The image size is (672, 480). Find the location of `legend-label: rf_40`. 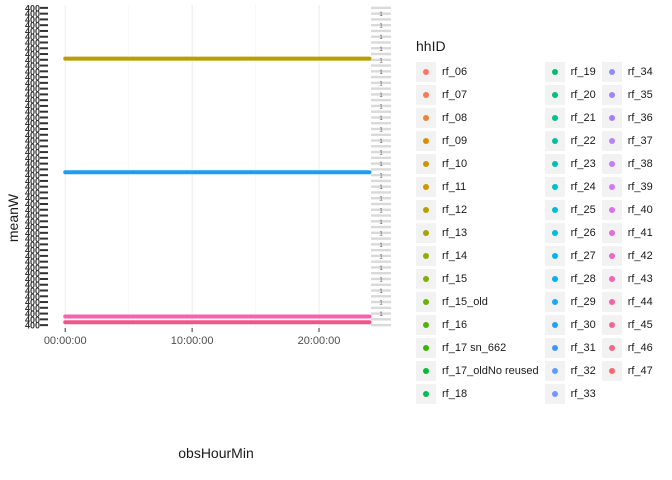

legend-label: rf_40 is located at coordinates (640, 209).